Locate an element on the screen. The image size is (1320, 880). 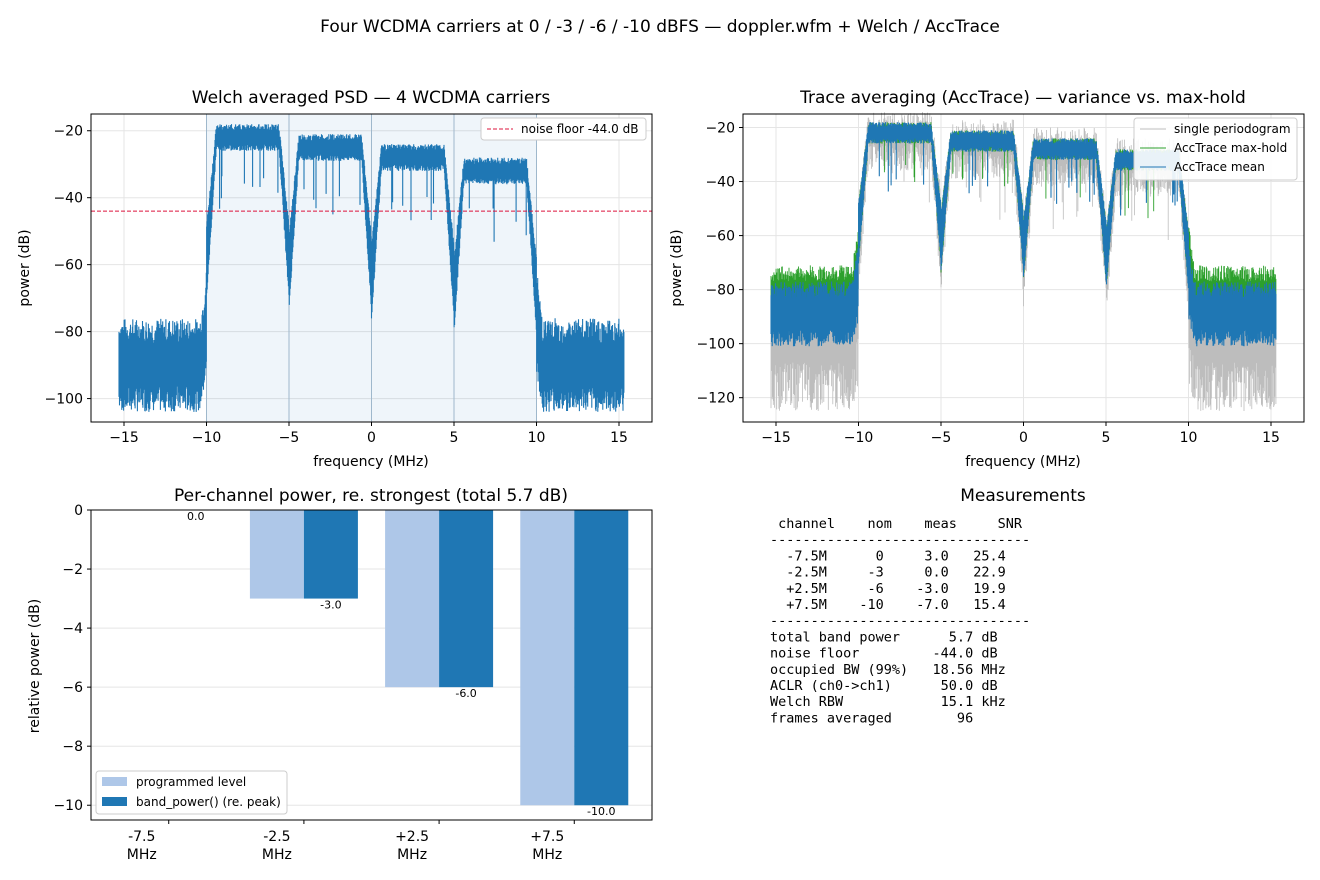
welch-trace is located at coordinates (371, 268).